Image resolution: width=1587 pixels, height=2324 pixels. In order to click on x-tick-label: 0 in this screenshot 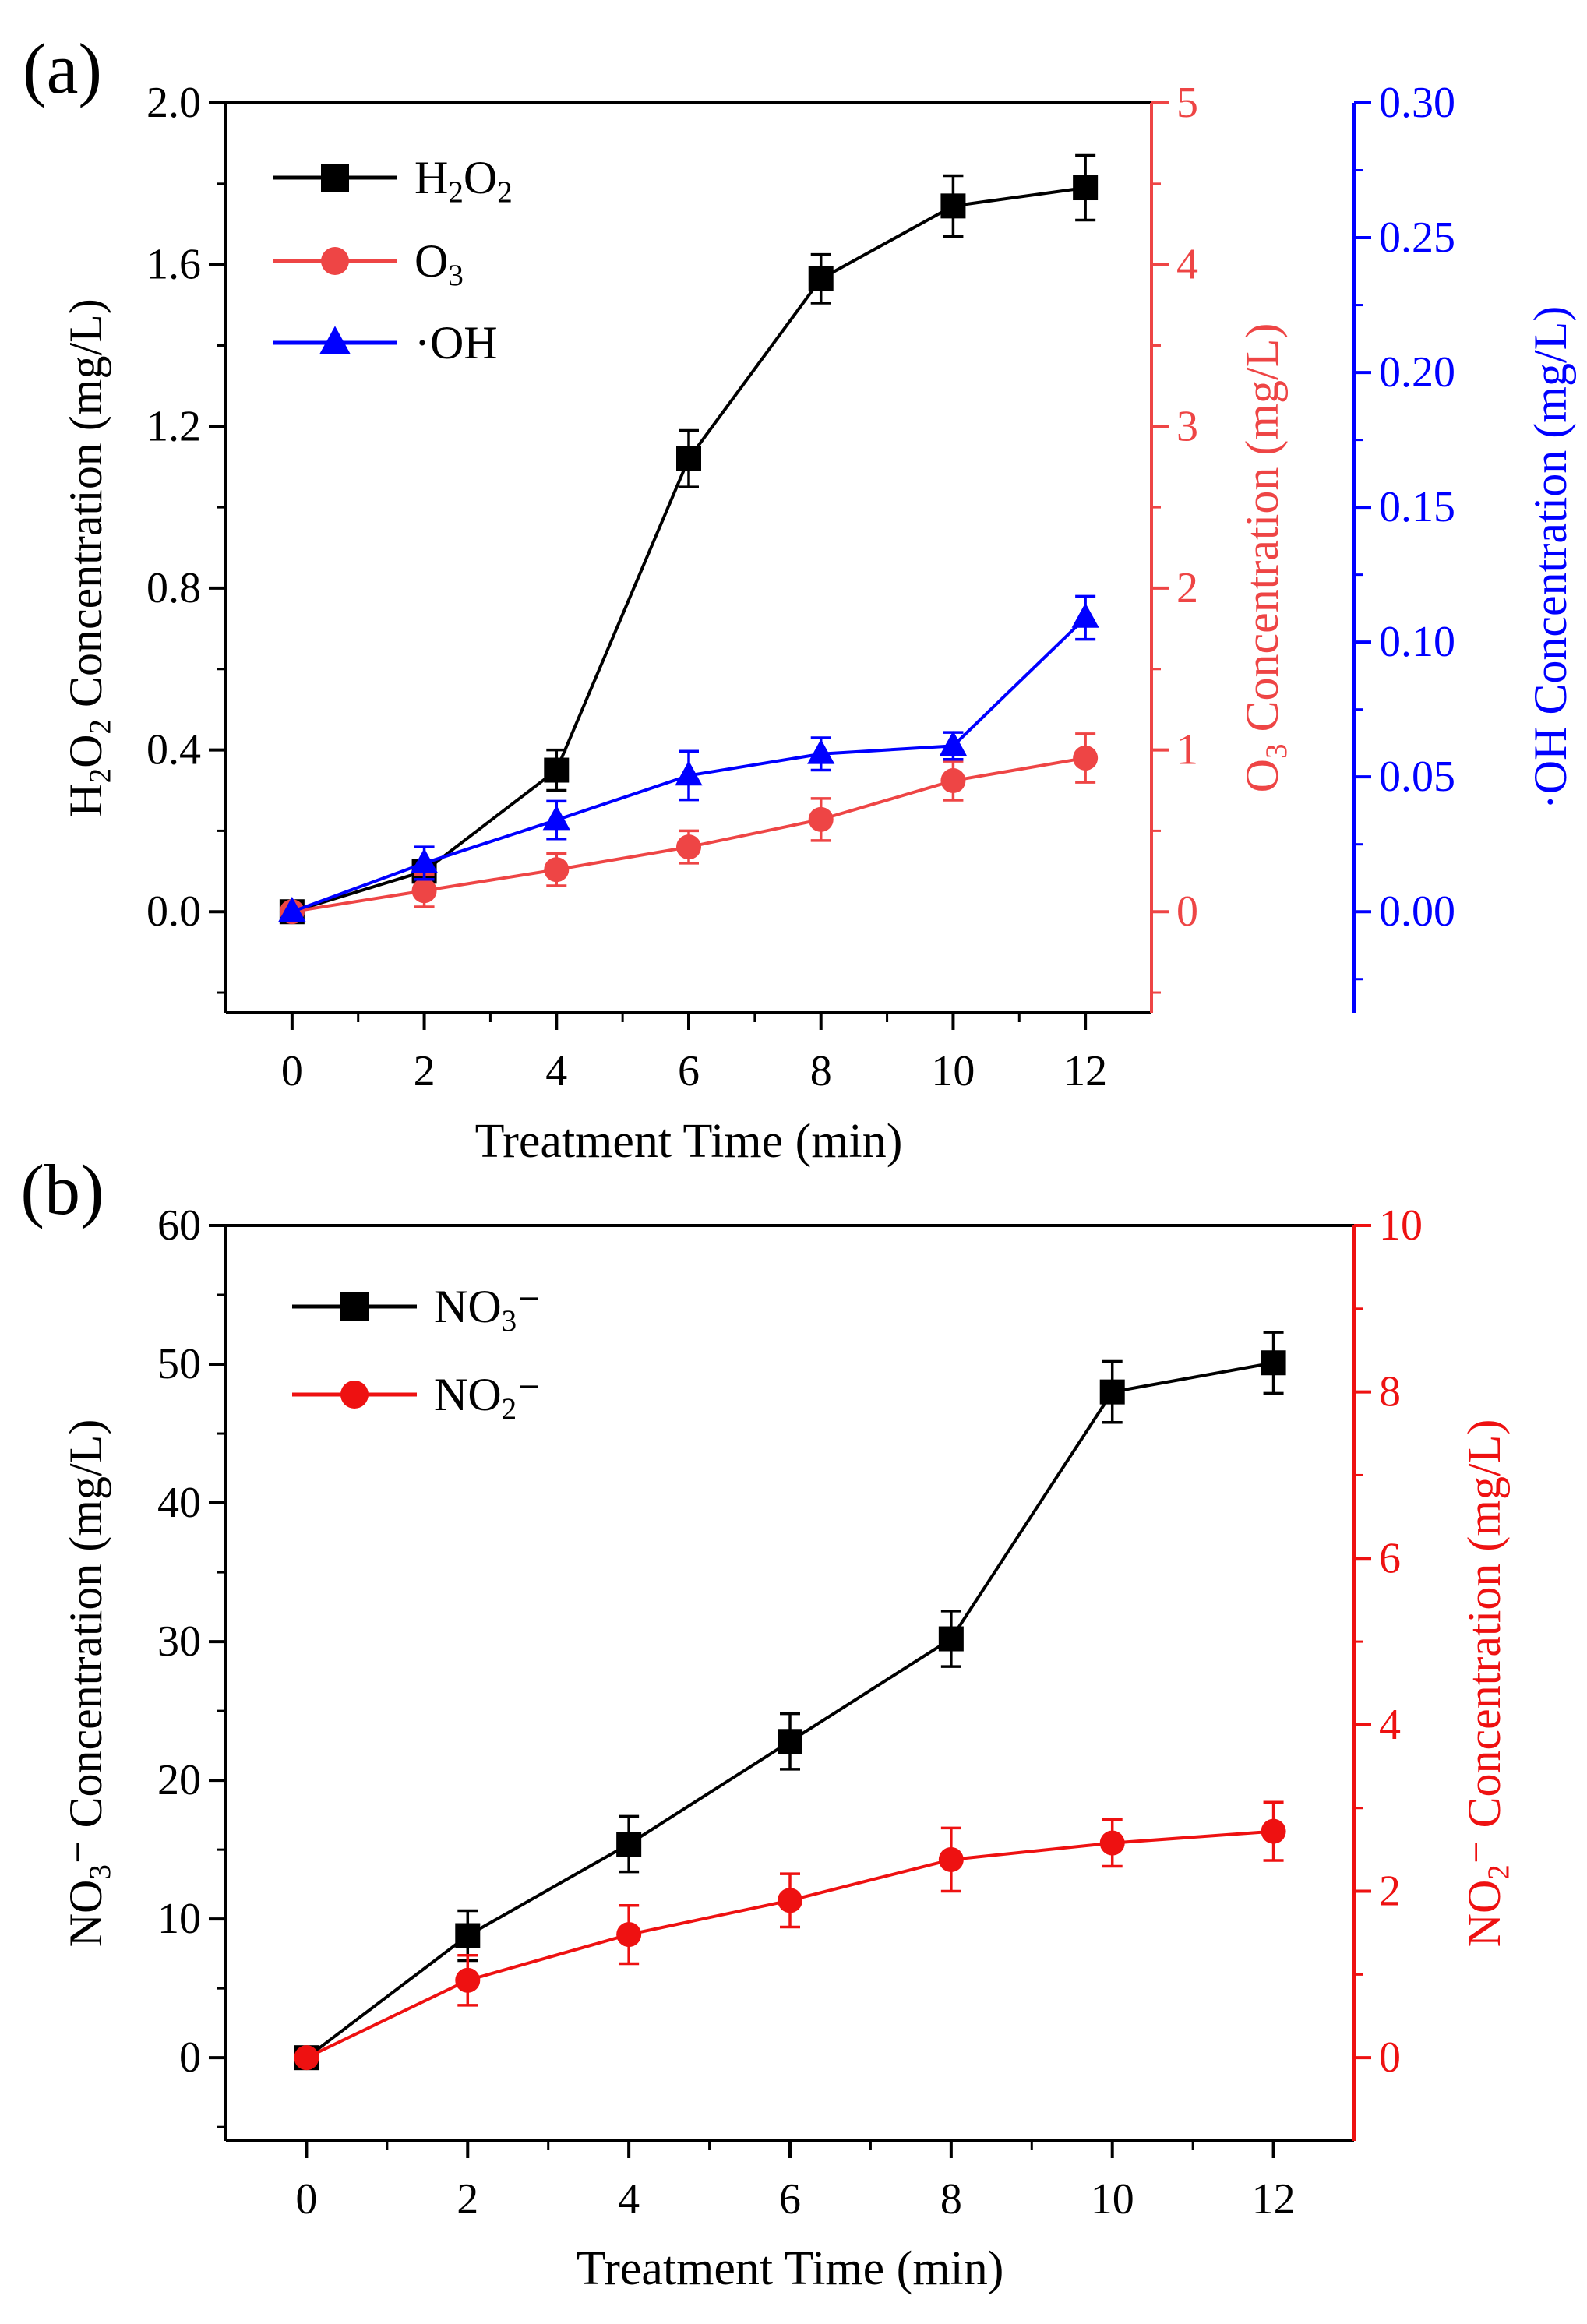, I will do `click(292, 1071)`.